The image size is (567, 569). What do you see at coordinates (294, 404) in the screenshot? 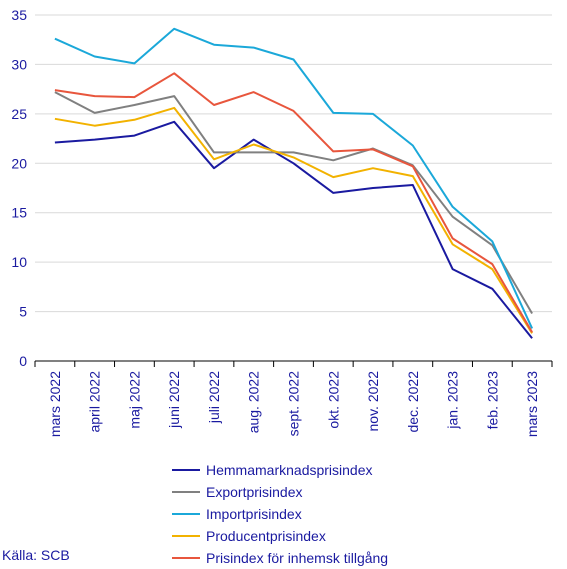
I see `x-tick-label: sept. 2022` at bounding box center [294, 404].